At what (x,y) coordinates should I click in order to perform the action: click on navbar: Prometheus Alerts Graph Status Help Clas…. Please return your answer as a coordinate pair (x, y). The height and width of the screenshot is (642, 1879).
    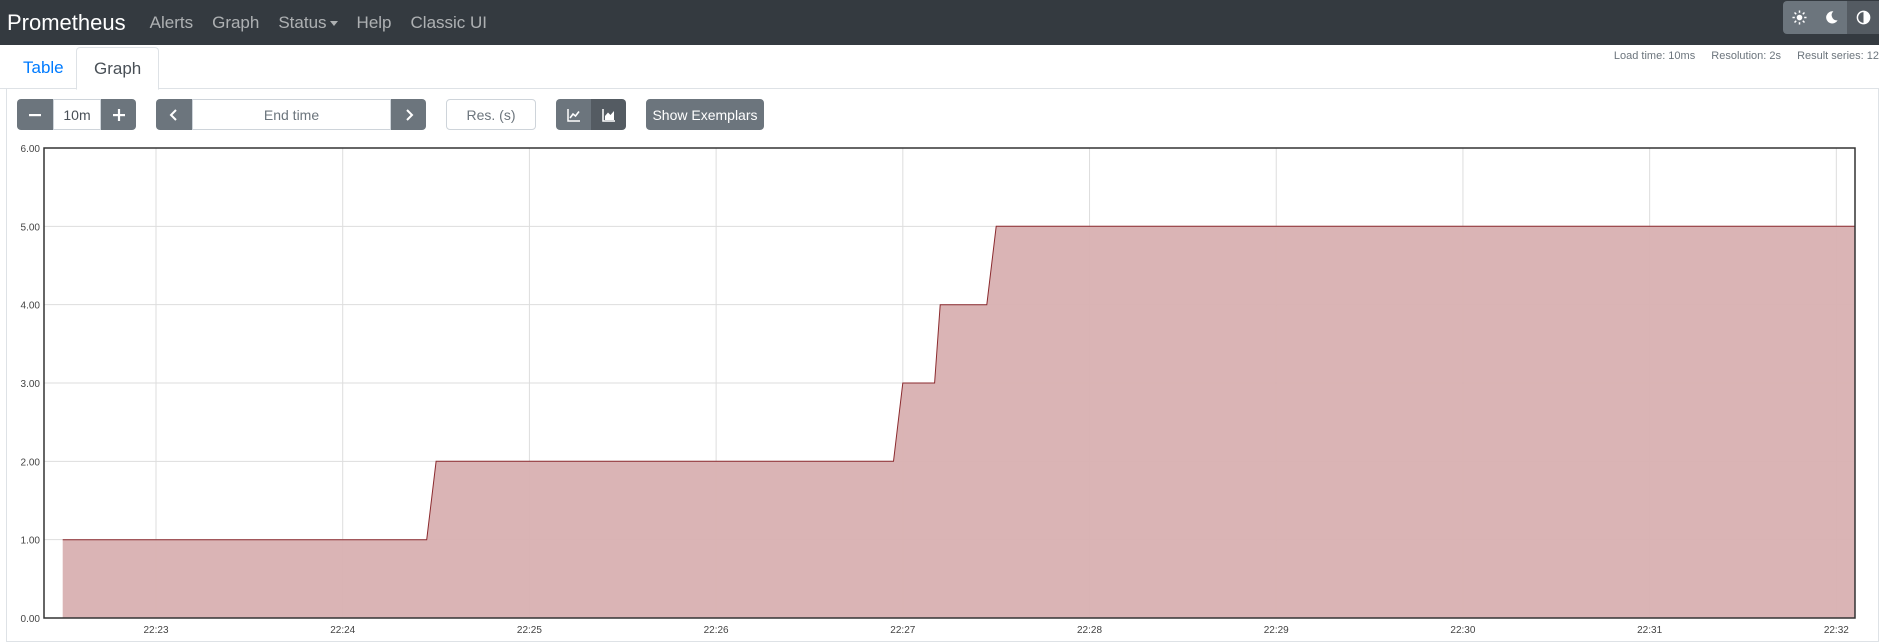
    Looking at the image, I should click on (939, 22).